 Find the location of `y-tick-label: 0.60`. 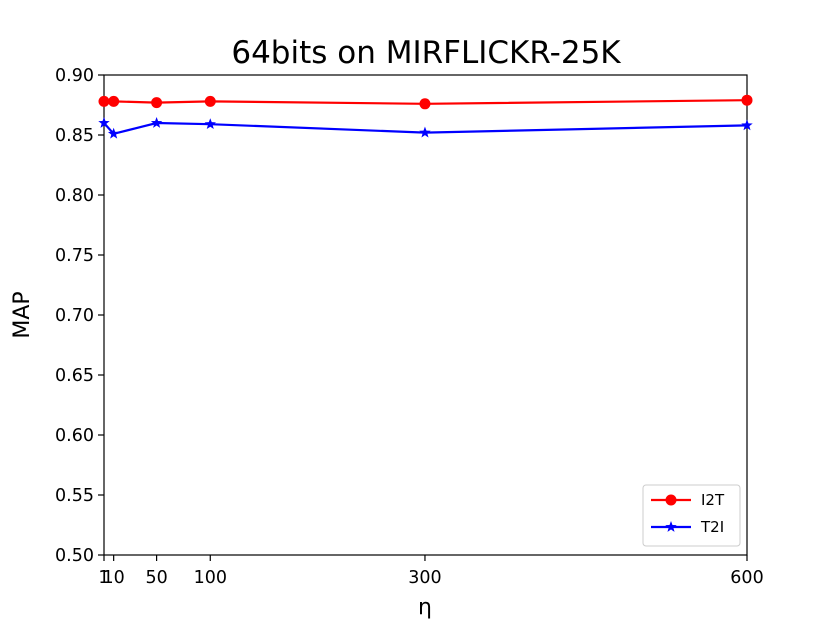

y-tick-label: 0.60 is located at coordinates (74, 436).